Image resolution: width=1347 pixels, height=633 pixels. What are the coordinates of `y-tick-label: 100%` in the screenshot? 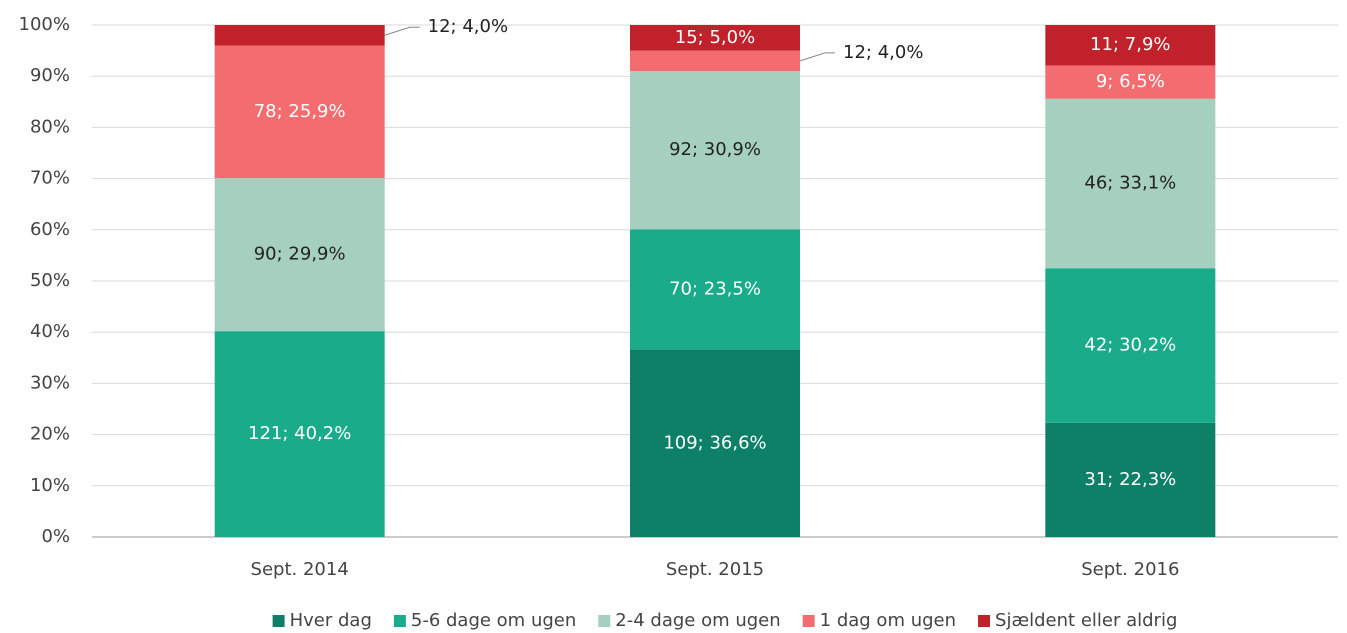 It's located at (44, 24).